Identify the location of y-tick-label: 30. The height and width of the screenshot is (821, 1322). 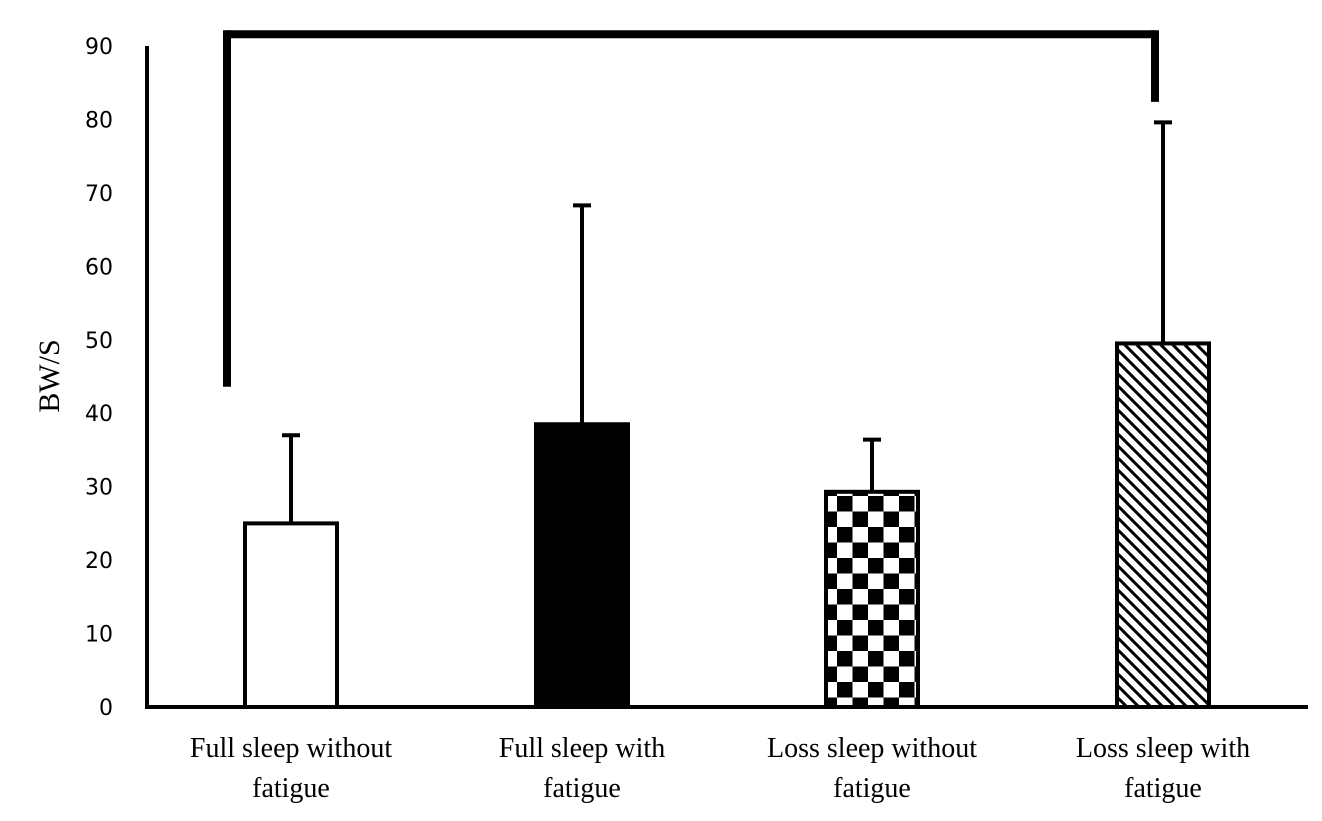
(99, 488).